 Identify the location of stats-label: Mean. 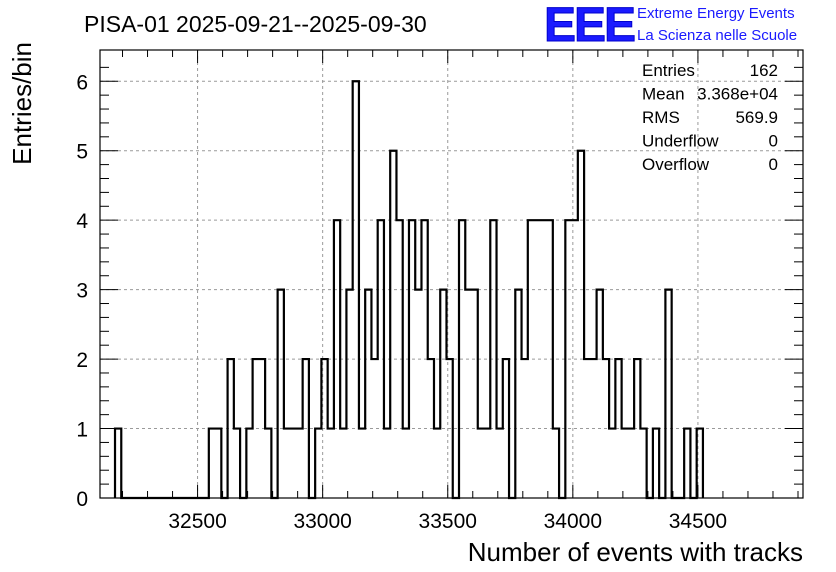
(663, 94).